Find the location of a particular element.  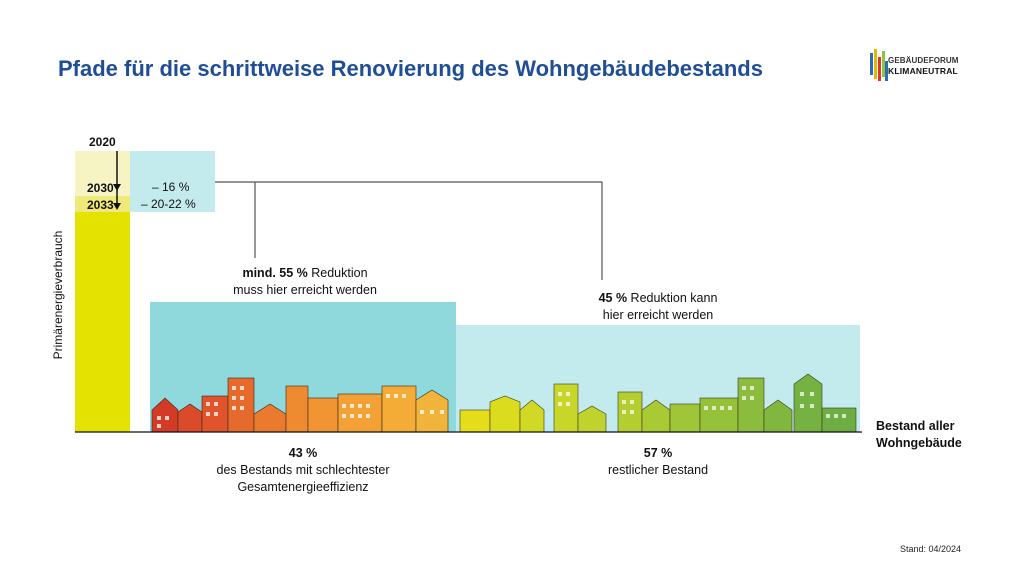

rest-desc-line1: restlicher Bestand is located at coordinates (658, 470).